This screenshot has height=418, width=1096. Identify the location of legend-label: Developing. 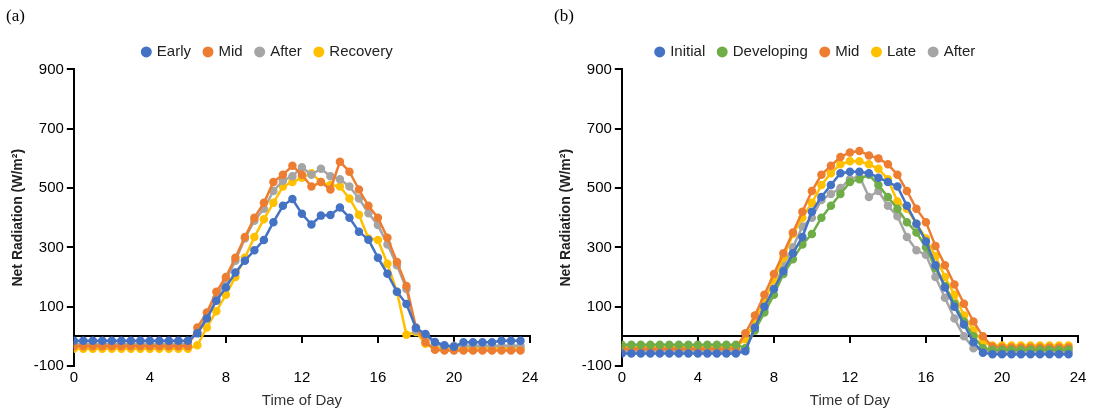
(770, 51).